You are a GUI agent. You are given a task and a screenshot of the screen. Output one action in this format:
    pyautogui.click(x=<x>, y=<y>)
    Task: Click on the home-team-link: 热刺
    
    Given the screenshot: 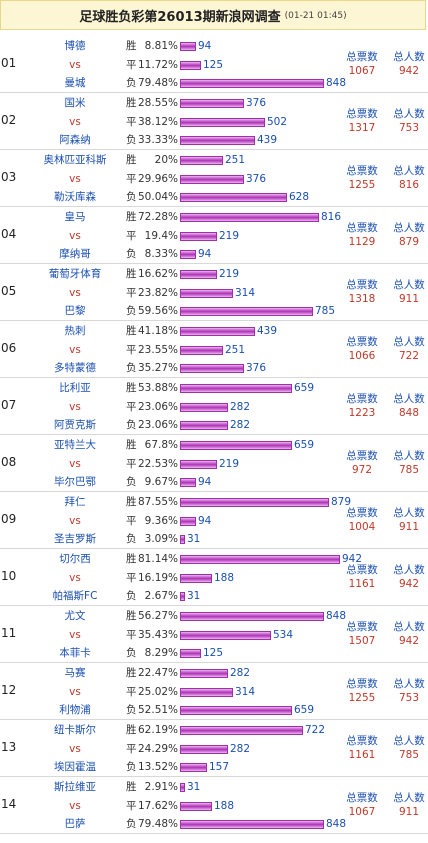 What is the action you would take?
    pyautogui.click(x=75, y=331)
    